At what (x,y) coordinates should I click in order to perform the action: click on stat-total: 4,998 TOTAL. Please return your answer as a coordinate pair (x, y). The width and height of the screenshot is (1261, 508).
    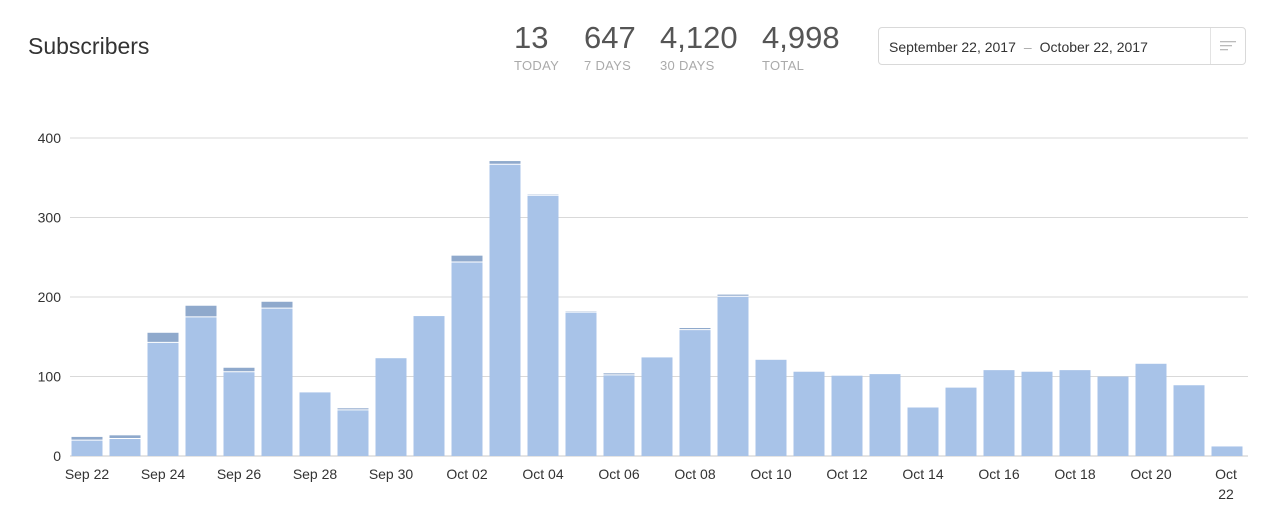
    Looking at the image, I should click on (801, 46).